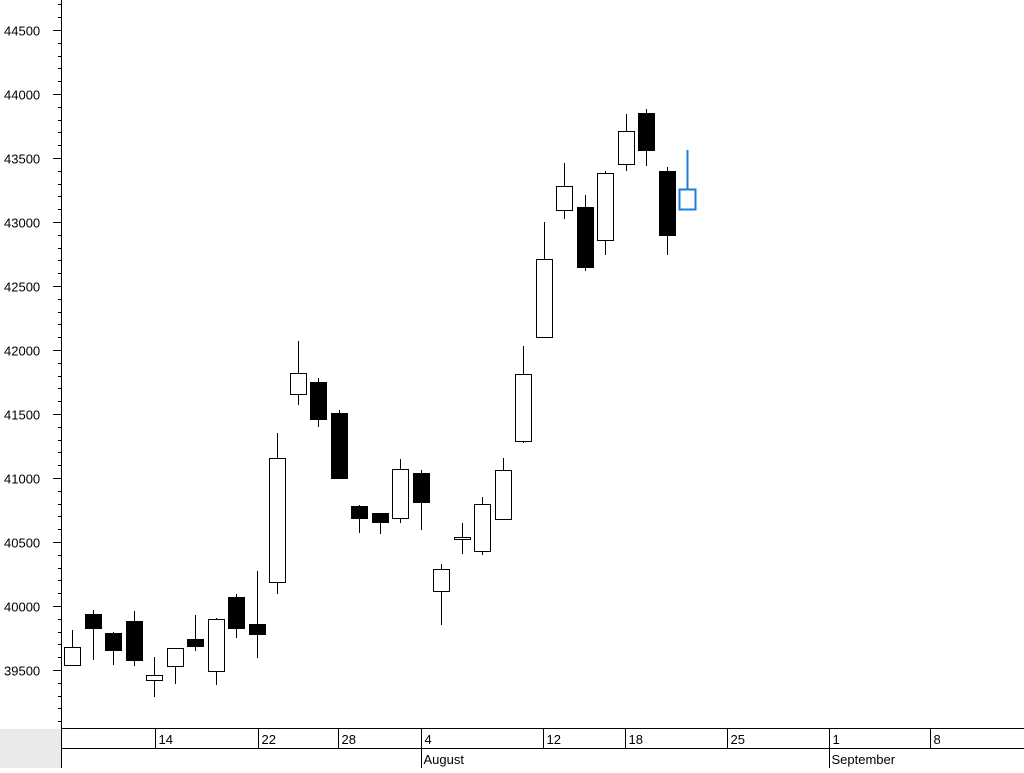  I want to click on y-tick-label: 43000, so click(22, 223).